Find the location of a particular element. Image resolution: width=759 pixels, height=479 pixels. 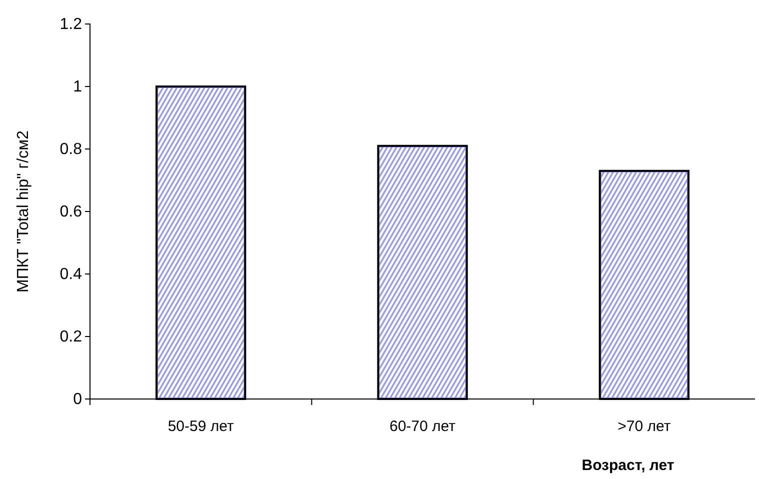

y-tick-label: 0.2 is located at coordinates (71, 337).